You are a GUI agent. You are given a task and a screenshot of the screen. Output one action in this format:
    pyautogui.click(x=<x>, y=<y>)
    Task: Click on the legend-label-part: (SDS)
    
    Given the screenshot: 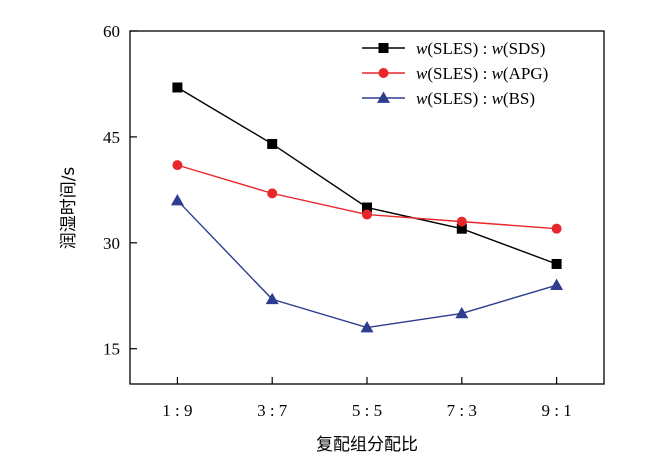 What is the action you would take?
    pyautogui.click(x=524, y=48)
    